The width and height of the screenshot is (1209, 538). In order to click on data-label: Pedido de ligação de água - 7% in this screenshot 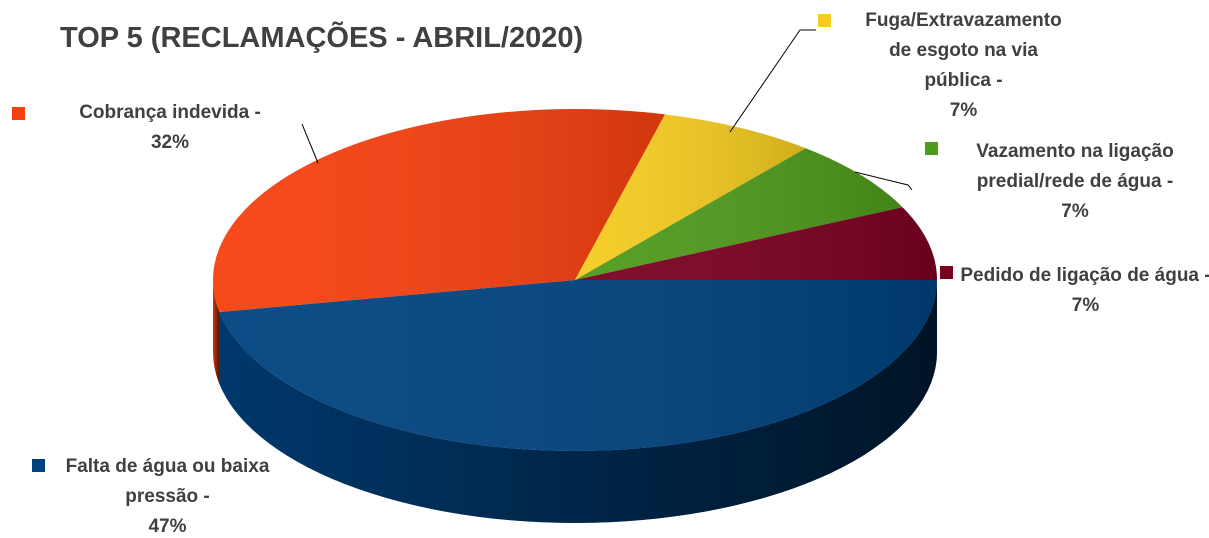, I will do `click(1083, 291)`.